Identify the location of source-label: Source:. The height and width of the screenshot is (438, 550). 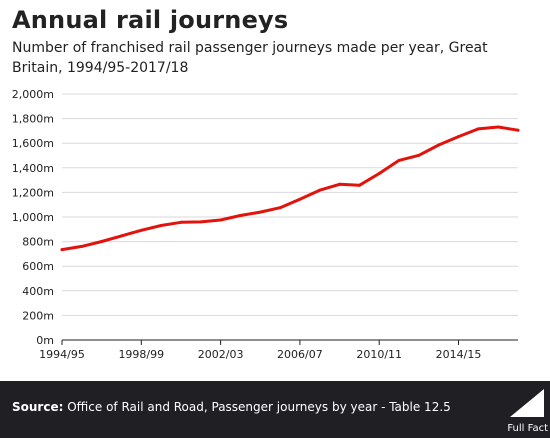
(38, 407).